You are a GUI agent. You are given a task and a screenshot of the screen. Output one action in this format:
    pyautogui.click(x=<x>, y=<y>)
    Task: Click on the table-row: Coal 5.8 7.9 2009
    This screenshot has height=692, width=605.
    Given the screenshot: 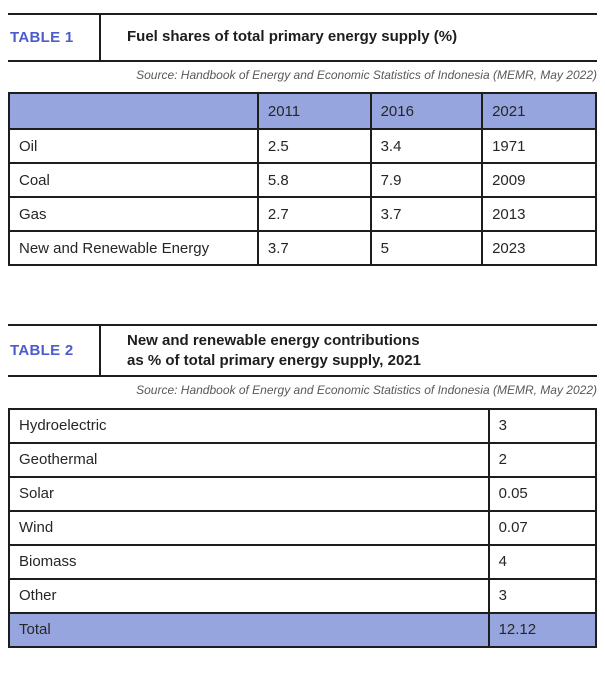 What is the action you would take?
    pyautogui.click(x=302, y=180)
    